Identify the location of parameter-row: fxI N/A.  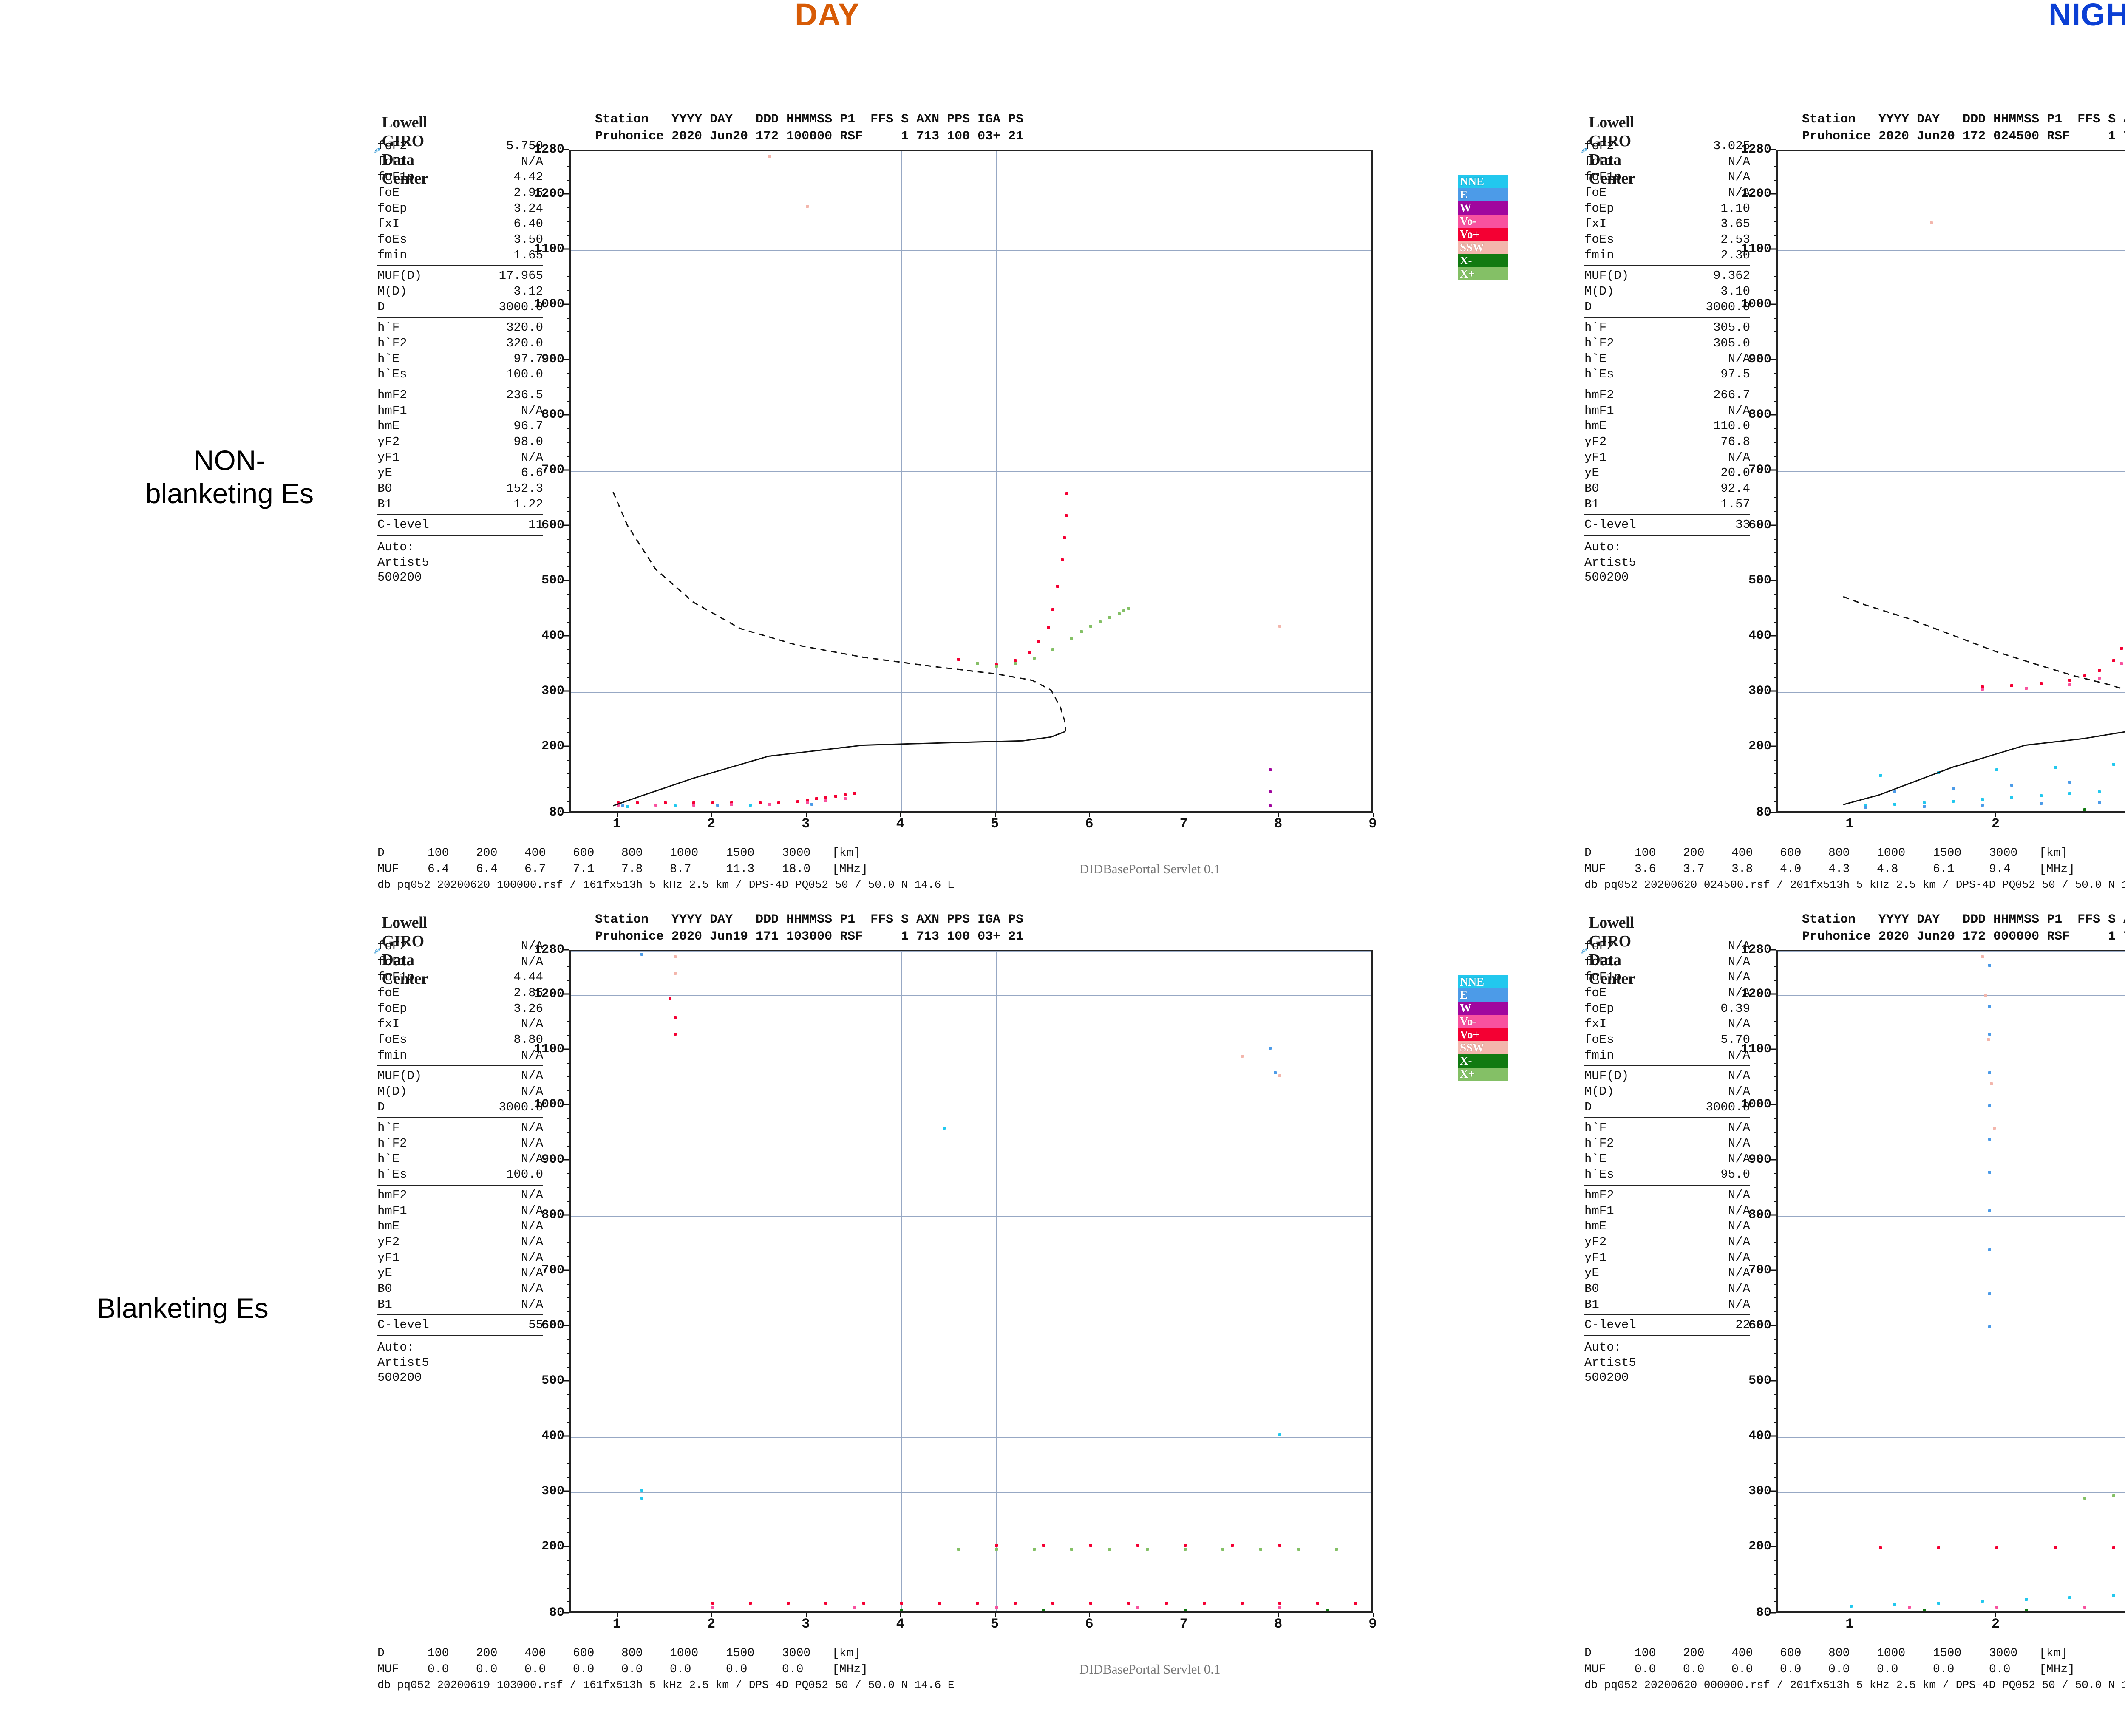
(460, 1025).